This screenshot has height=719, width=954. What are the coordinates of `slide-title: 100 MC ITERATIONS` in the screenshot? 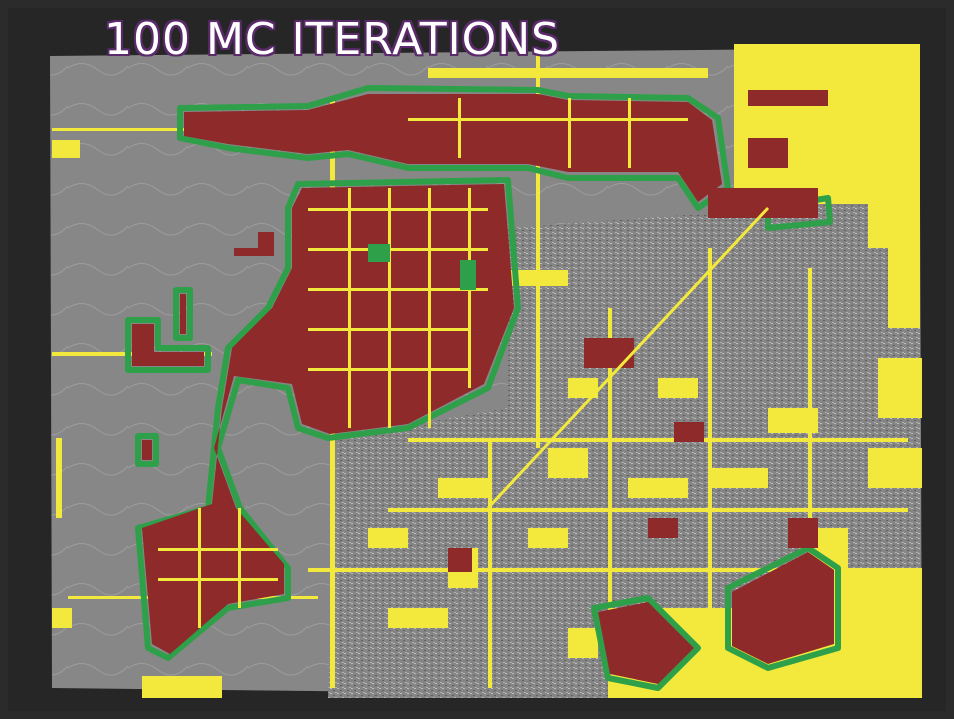 It's located at (332, 39).